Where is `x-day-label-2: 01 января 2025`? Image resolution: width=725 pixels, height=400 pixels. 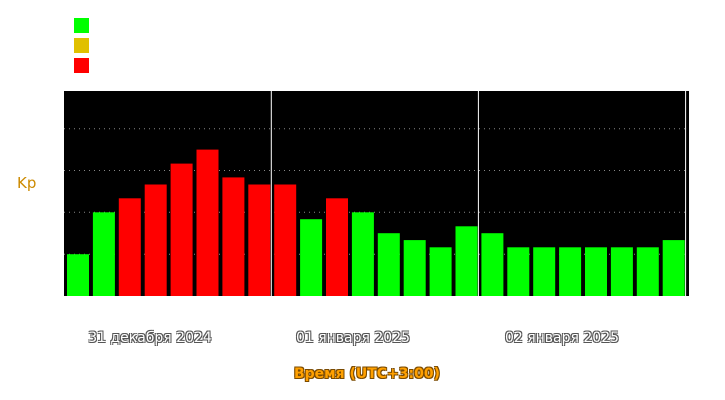 x-day-label-2: 01 января 2025 is located at coordinates (353, 338).